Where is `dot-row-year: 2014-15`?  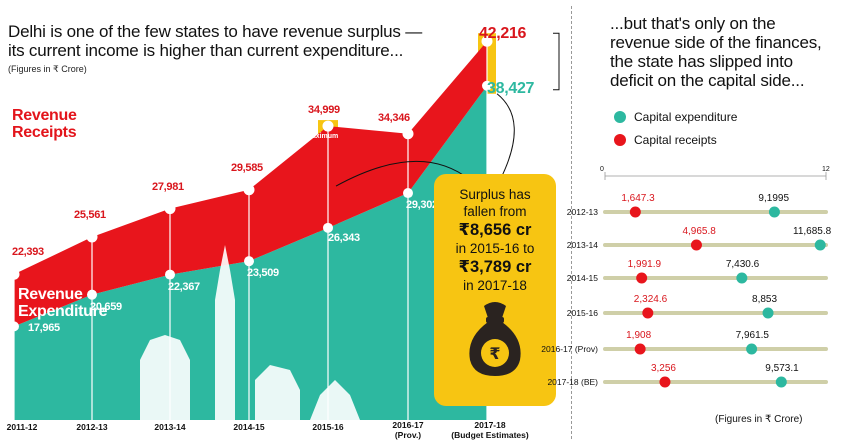 dot-row-year: 2014-15 is located at coordinates (582, 278).